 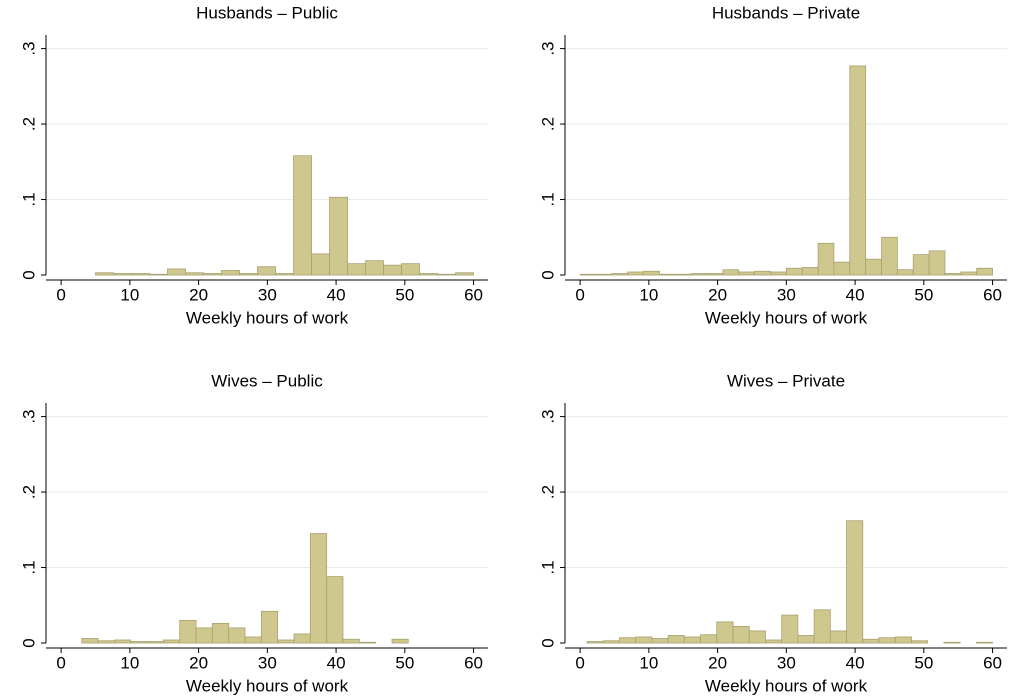 I want to click on chart-title: Husbands – Public, so click(x=267, y=12).